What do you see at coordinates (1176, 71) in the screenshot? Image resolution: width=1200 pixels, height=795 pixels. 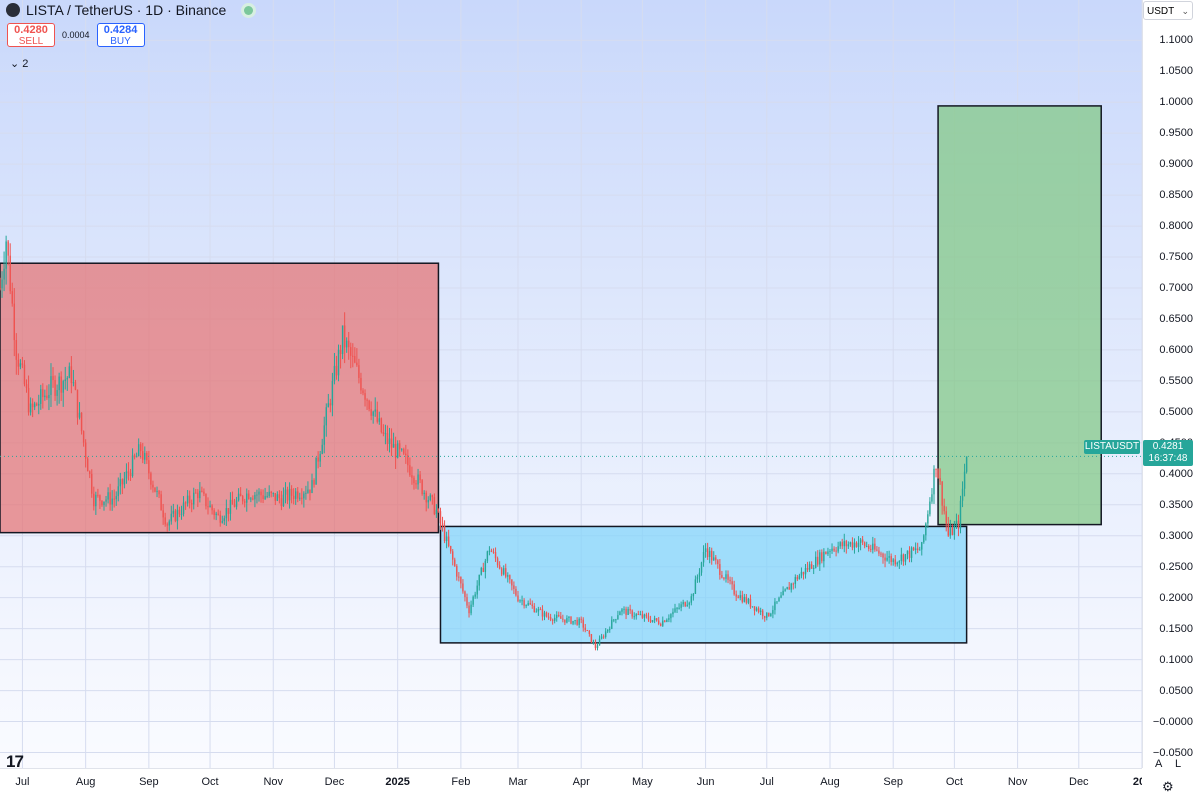 I see `price-tick-label: 1.0500` at bounding box center [1176, 71].